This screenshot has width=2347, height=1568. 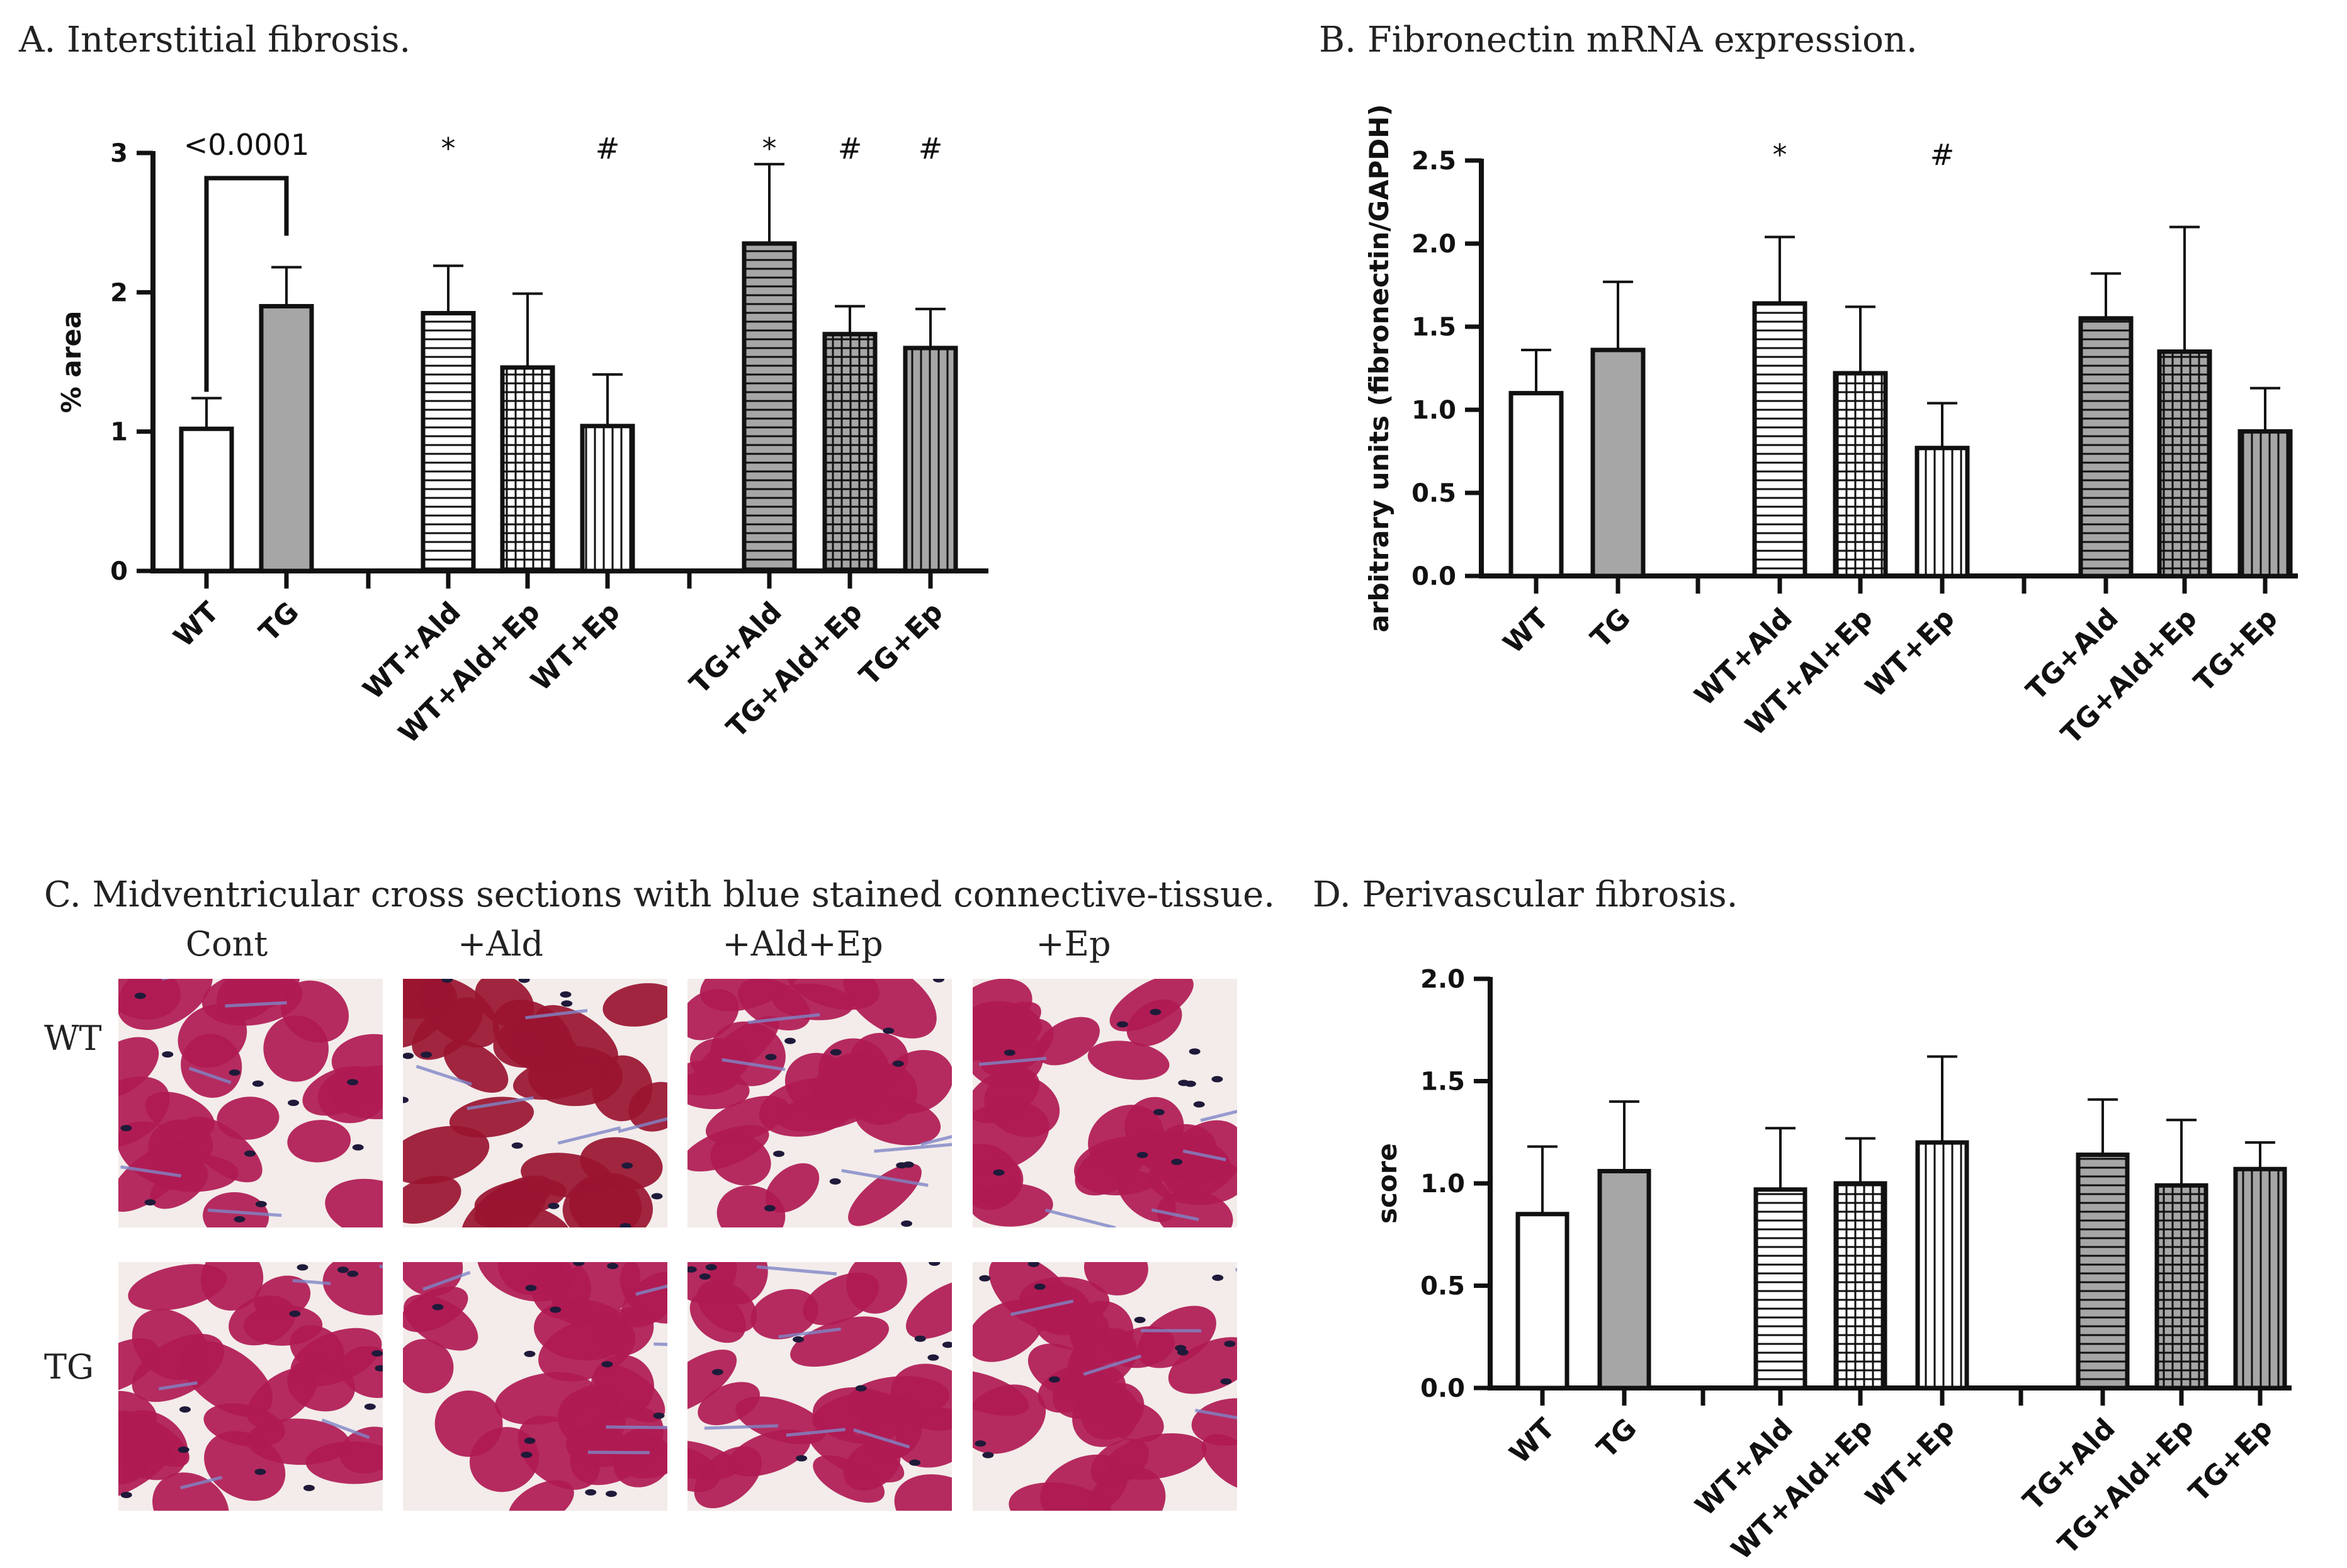 I want to click on y-tick-label: 1, so click(x=119, y=432).